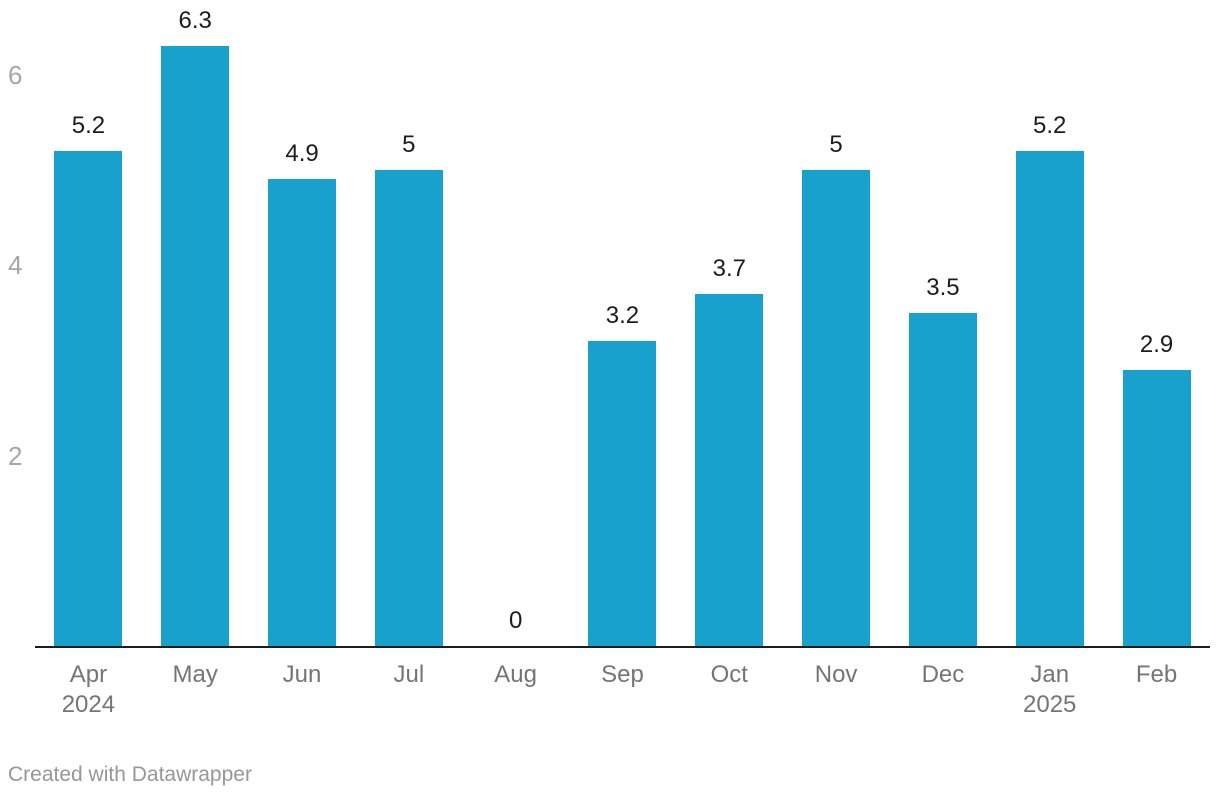 Image resolution: width=1220 pixels, height=800 pixels. I want to click on bar-oct, so click(729, 470).